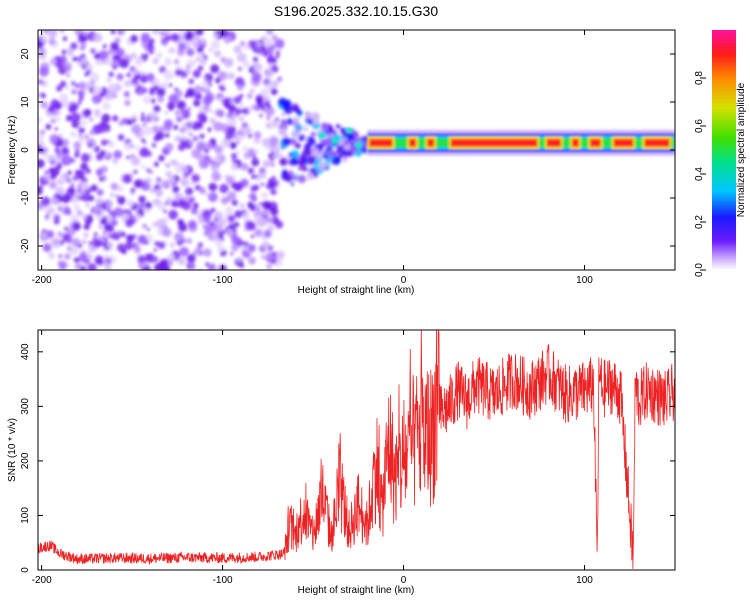 Image resolution: width=750 pixels, height=600 pixels. What do you see at coordinates (12, 150) in the screenshot?
I see `spectrogram-y-label: Frequency (Hz)` at bounding box center [12, 150].